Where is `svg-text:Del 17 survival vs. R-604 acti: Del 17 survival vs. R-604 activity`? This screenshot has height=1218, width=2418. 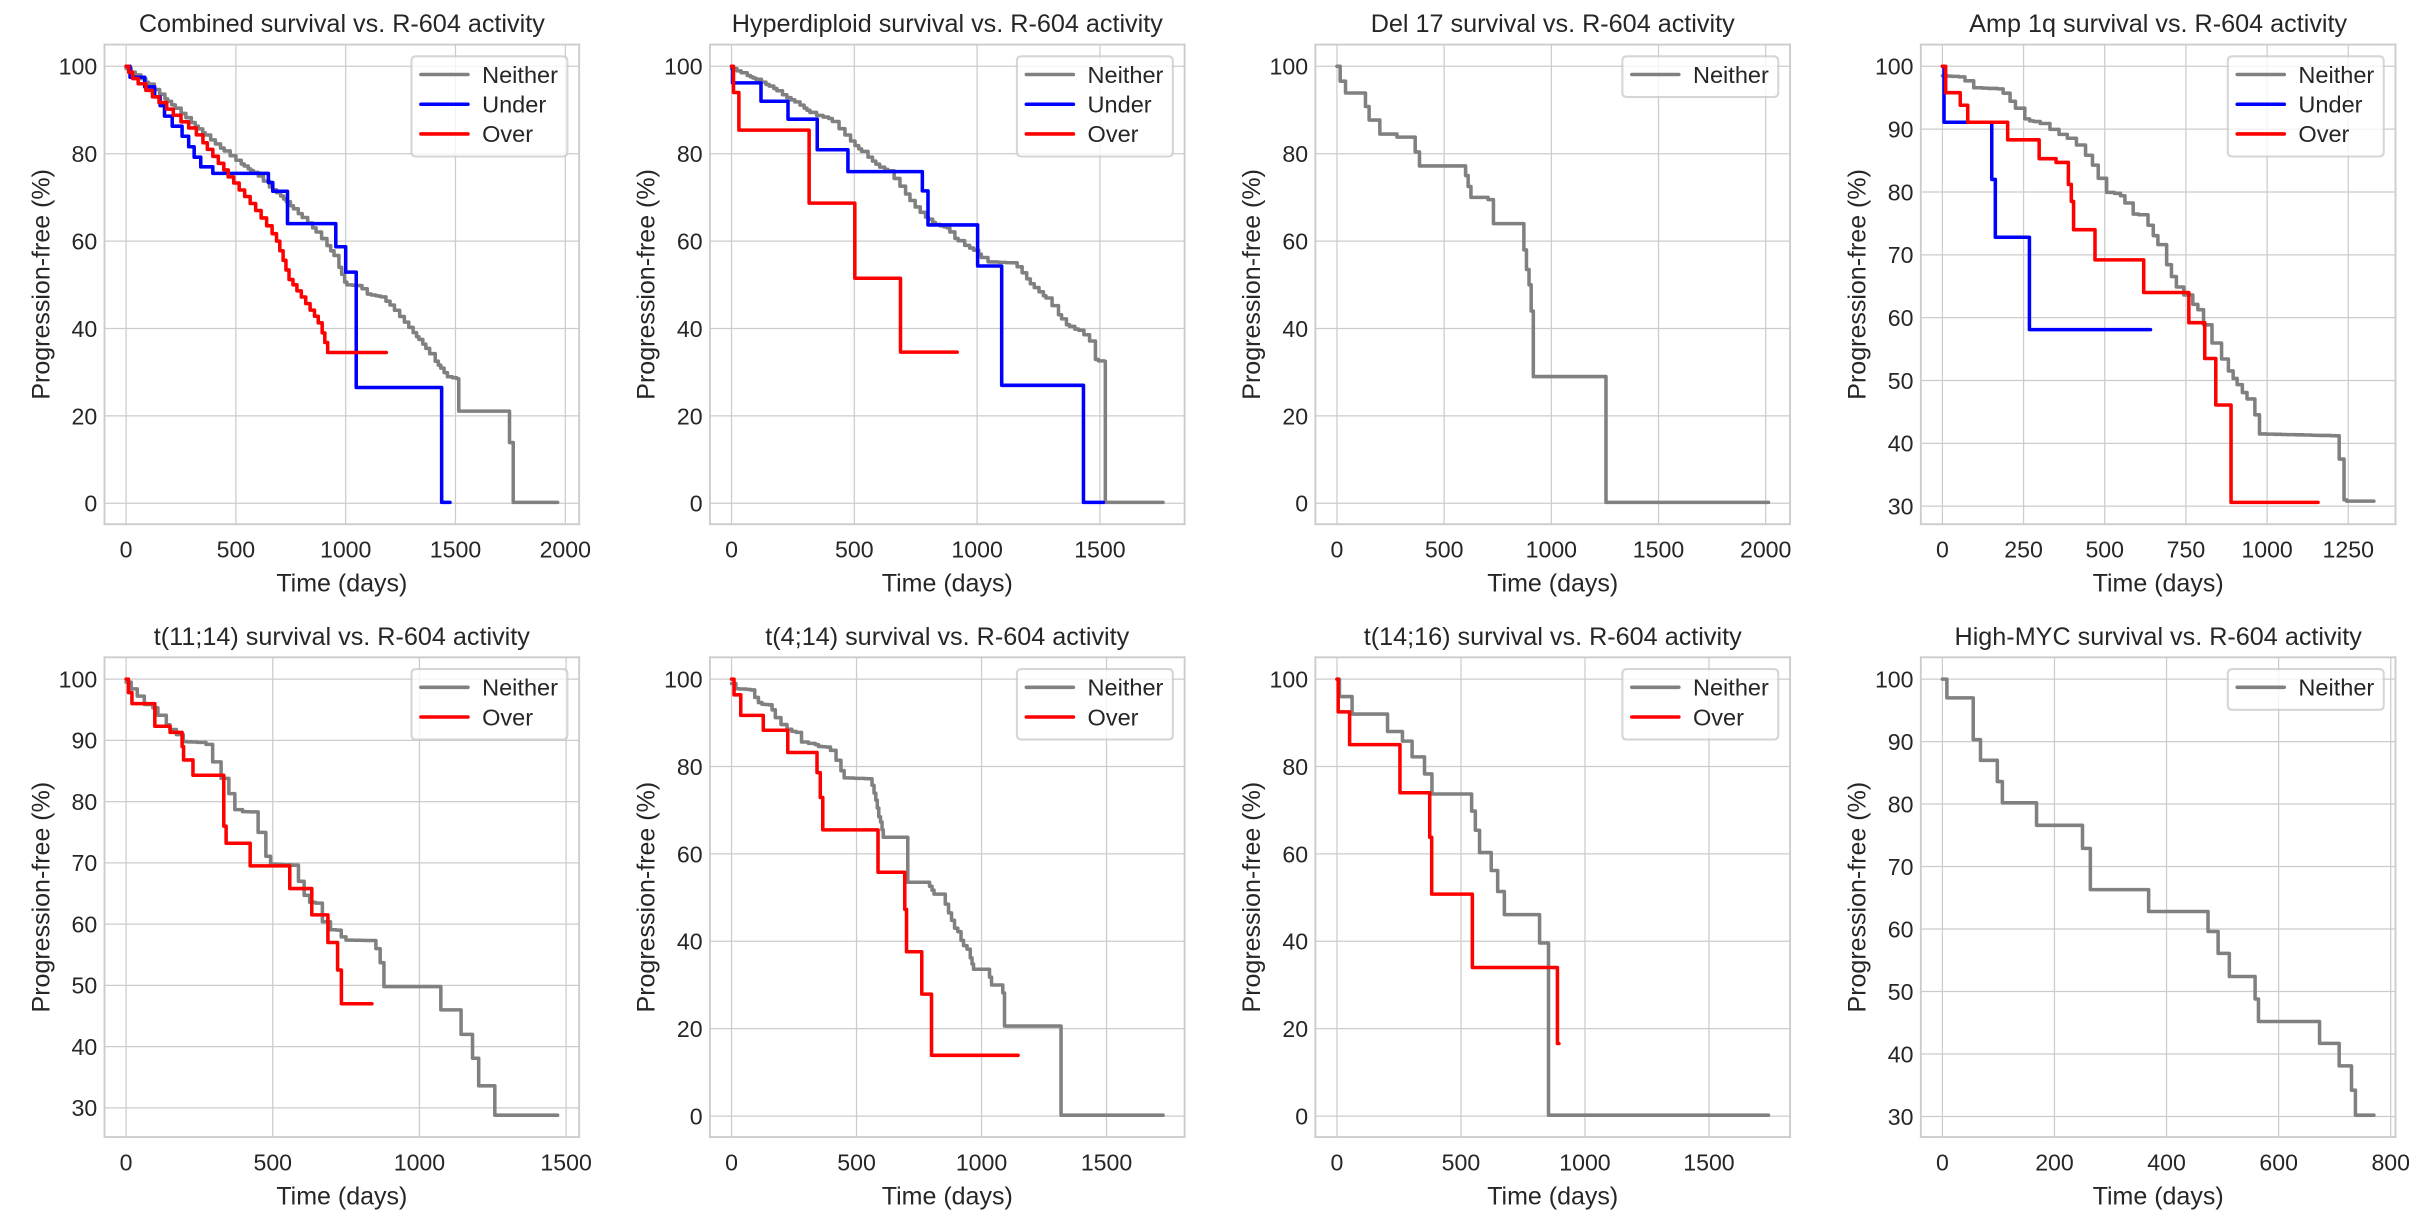 svg-text:Del 17 survival vs. R-604 acti: Del 17 survival vs. R-604 activity is located at coordinates (1553, 24).